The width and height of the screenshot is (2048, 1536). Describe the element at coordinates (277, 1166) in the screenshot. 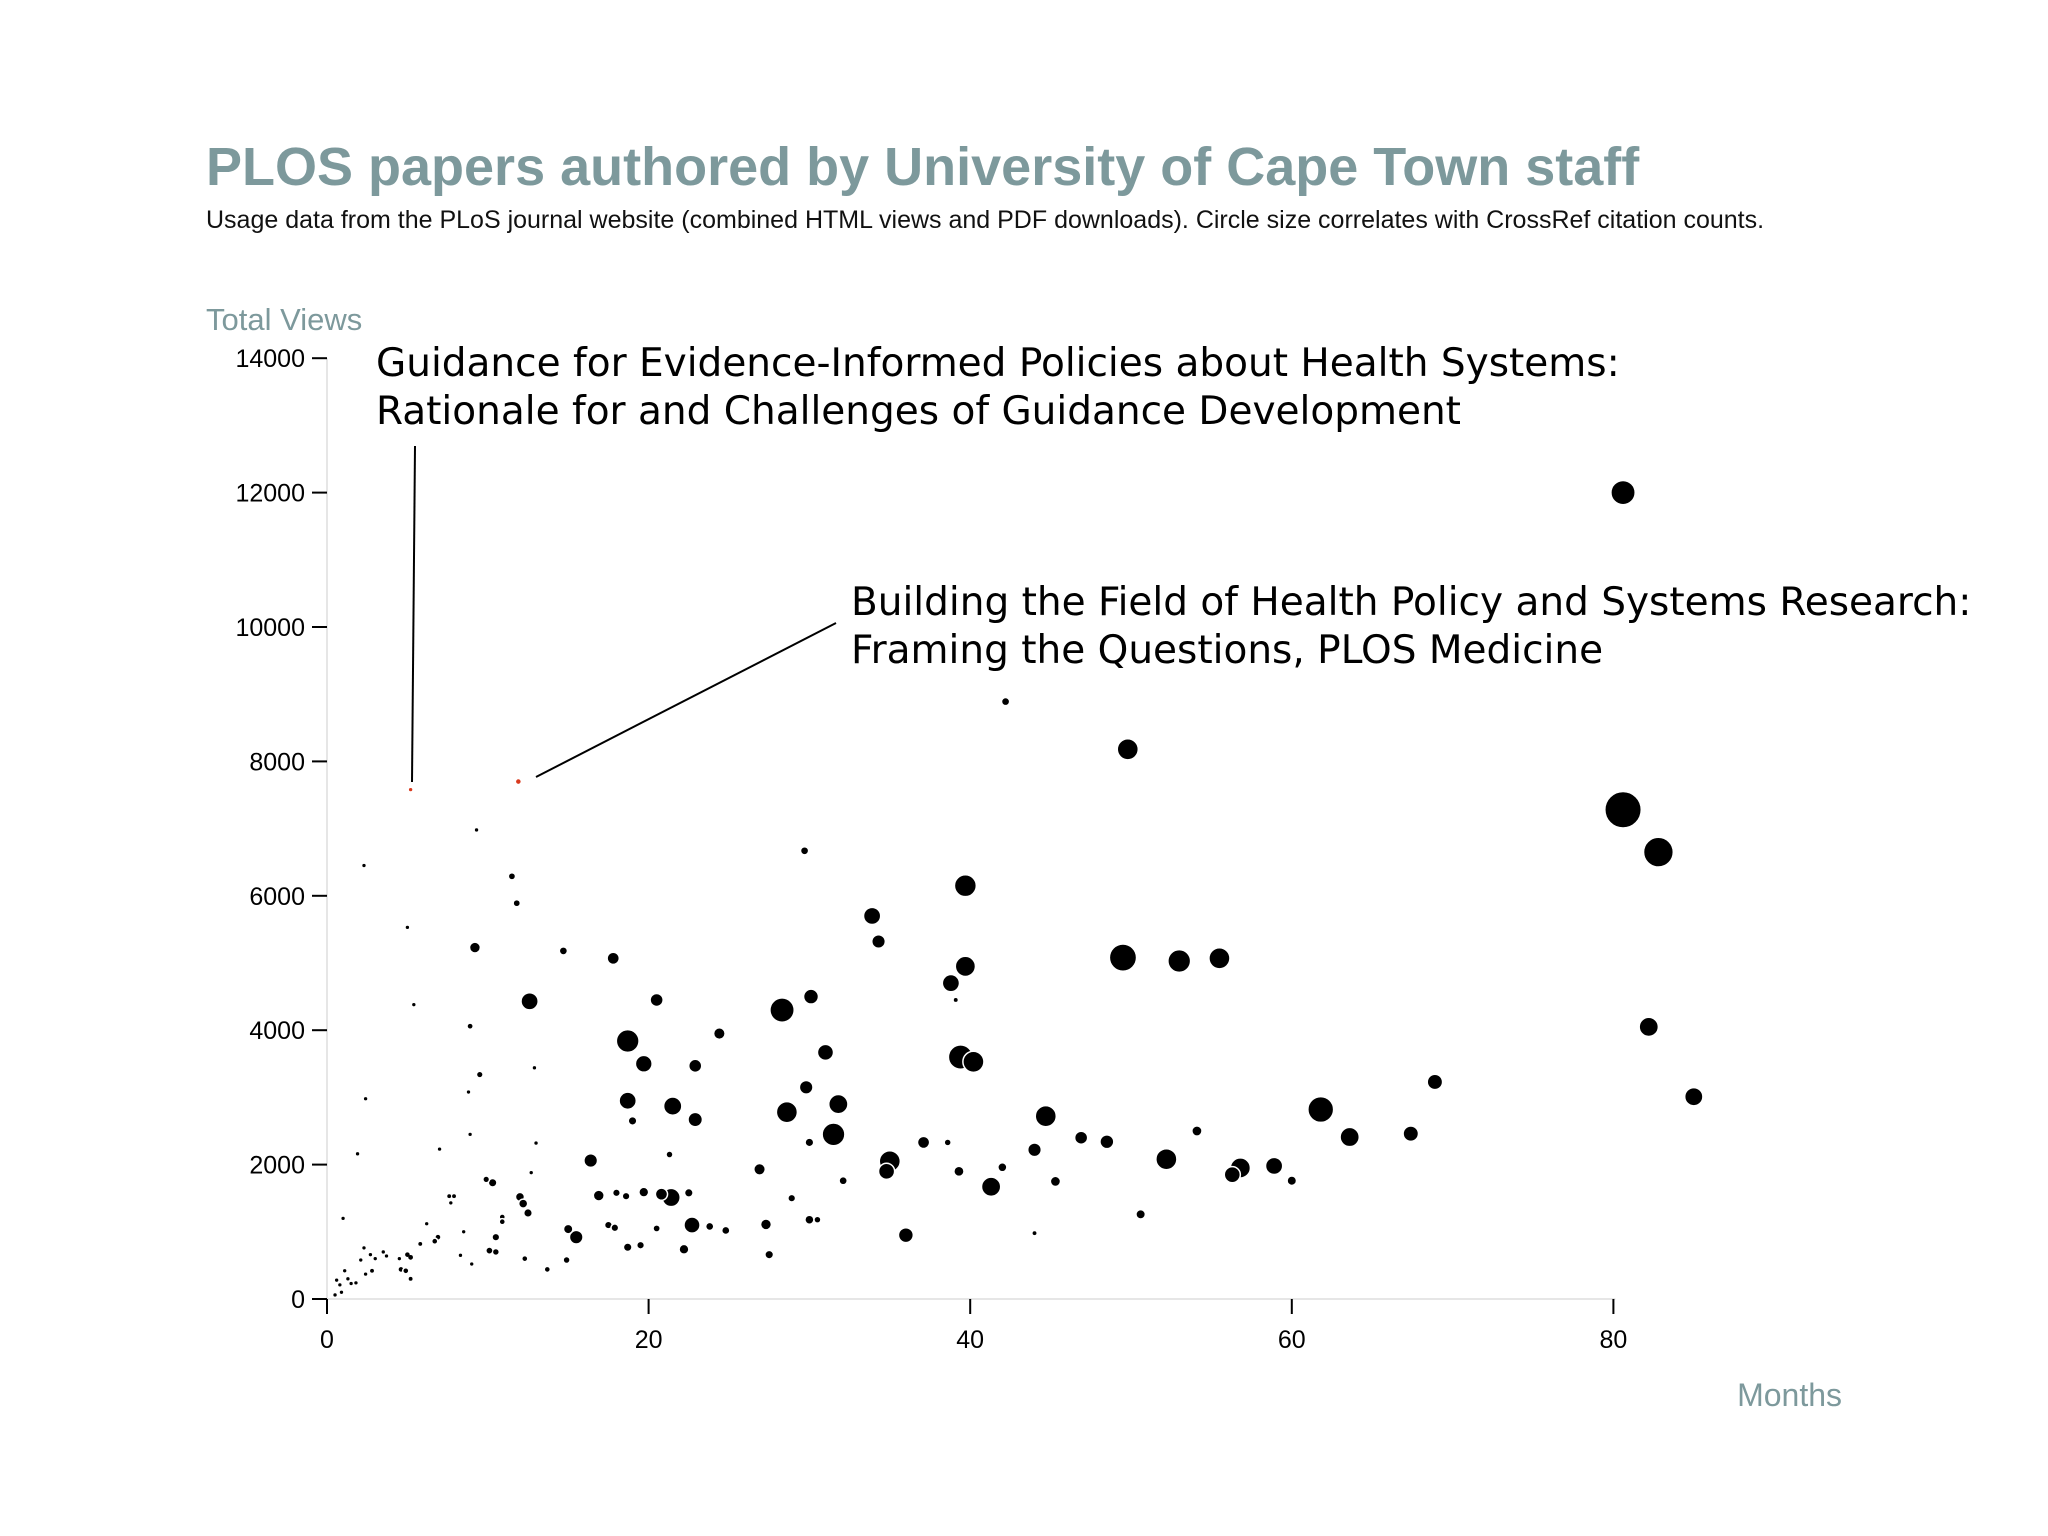

I see `y-tick-label: 2000` at that location.